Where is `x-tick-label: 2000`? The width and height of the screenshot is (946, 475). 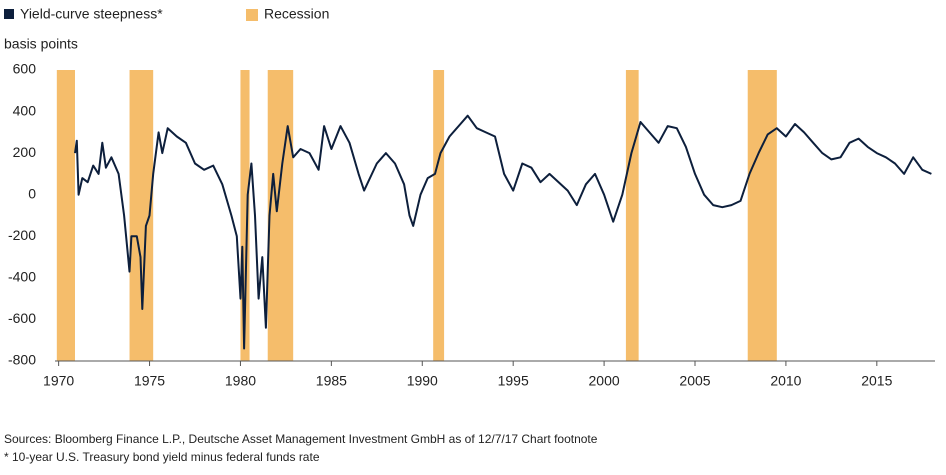 x-tick-label: 2000 is located at coordinates (604, 381).